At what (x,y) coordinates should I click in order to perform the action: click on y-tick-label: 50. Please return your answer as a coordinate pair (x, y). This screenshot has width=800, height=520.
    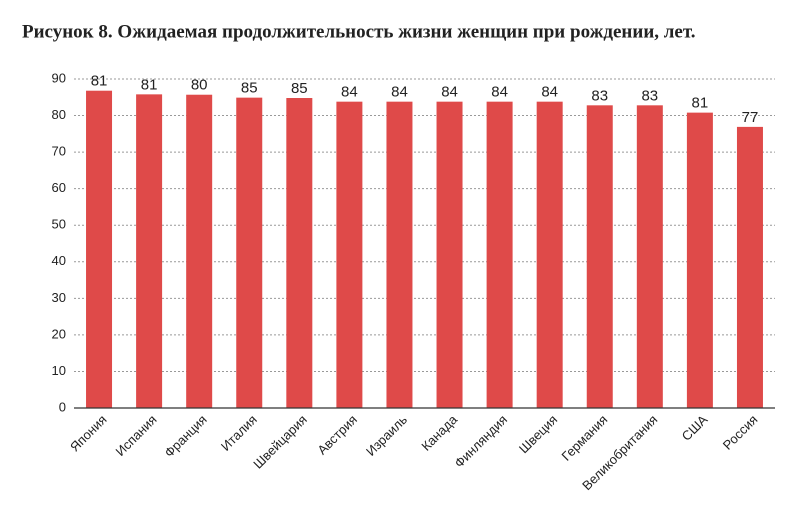
    Looking at the image, I should click on (59, 224).